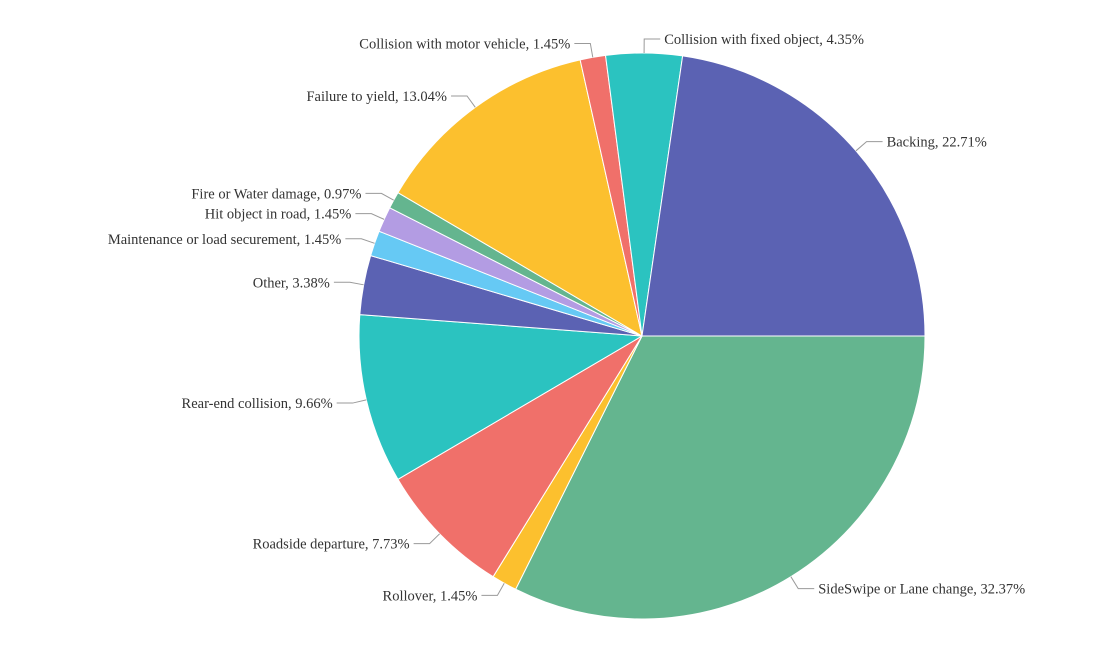  I want to click on leader-line-sideswipe-or-lane-change, so click(802, 583).